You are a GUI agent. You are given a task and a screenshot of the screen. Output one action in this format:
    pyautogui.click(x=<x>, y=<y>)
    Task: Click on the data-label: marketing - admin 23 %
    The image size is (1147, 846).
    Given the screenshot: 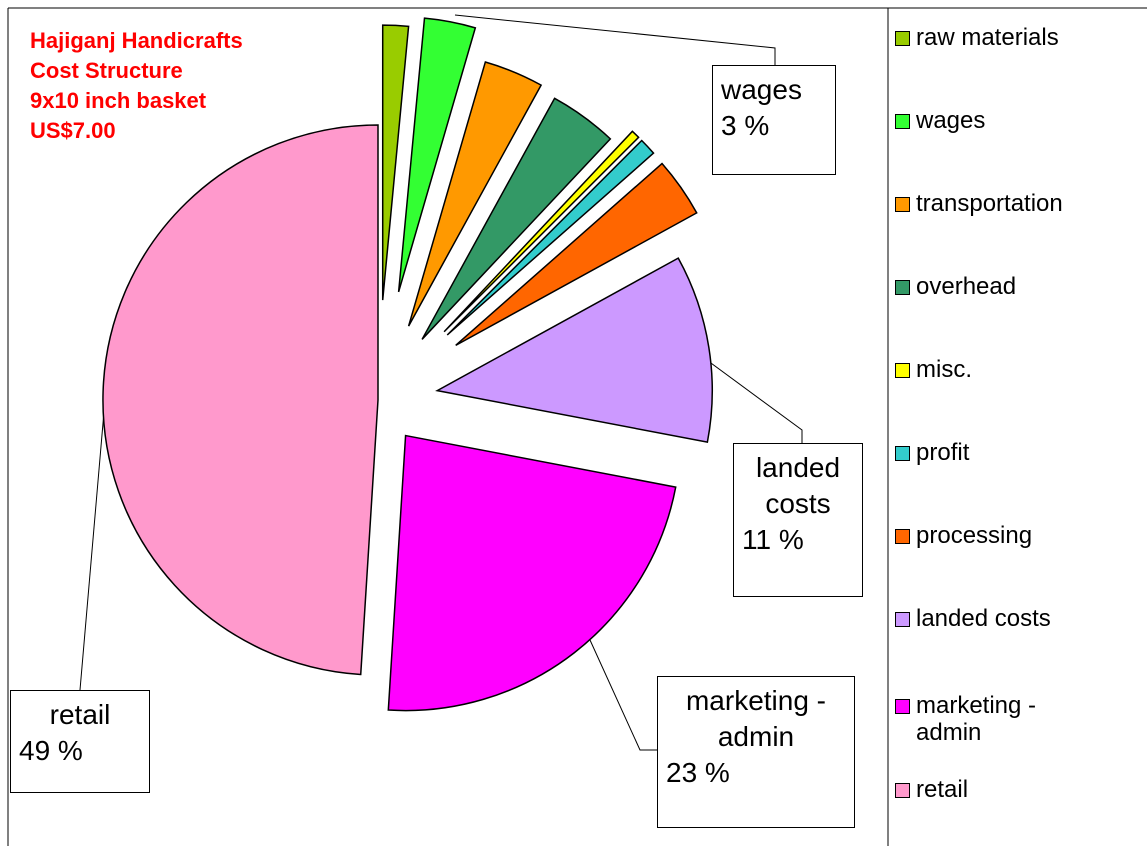 What is the action you would take?
    pyautogui.click(x=756, y=752)
    